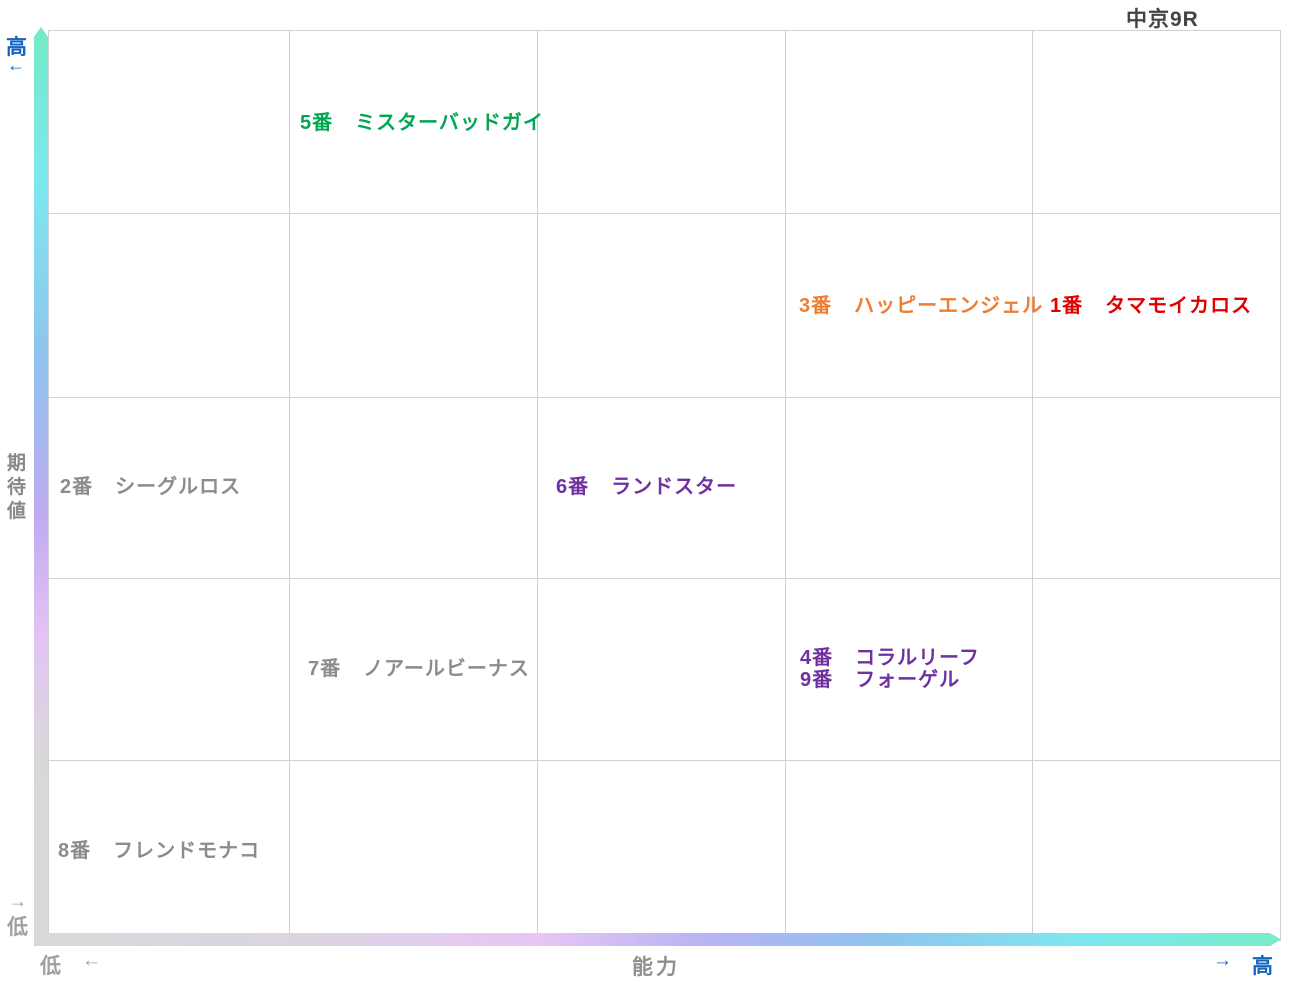 This screenshot has width=1291, height=983. What do you see at coordinates (1179, 306) in the screenshot?
I see `horse-name: タマモイカロス` at bounding box center [1179, 306].